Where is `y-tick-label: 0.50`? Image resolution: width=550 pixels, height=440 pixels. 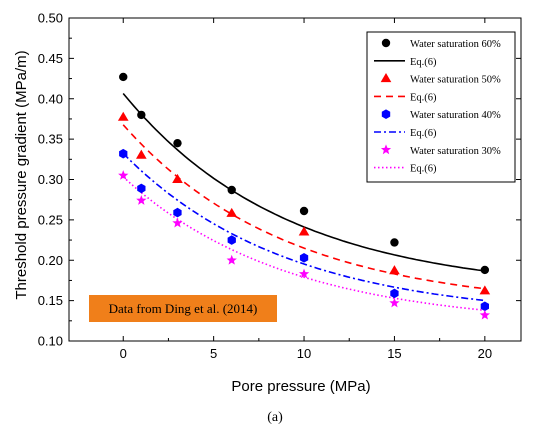
y-tick-label: 0.50 is located at coordinates (50, 18).